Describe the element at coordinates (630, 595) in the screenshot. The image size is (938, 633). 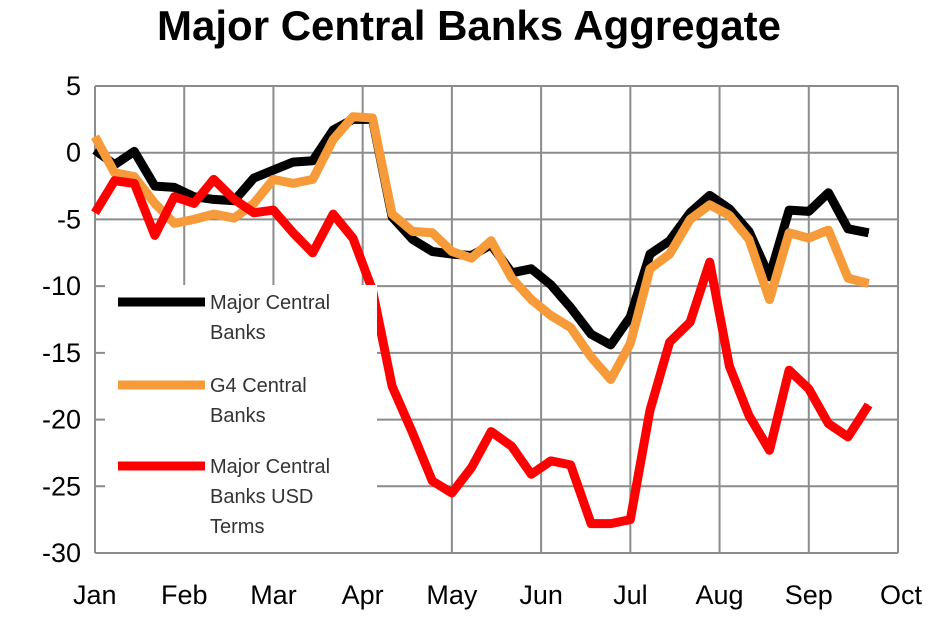
I see `x-tick-label: Jul` at that location.